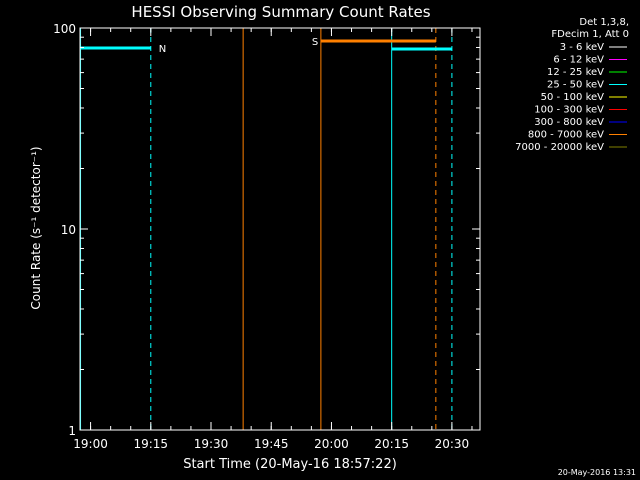 The image size is (640, 480). I want to click on annotation-label-1: S, so click(315, 42).